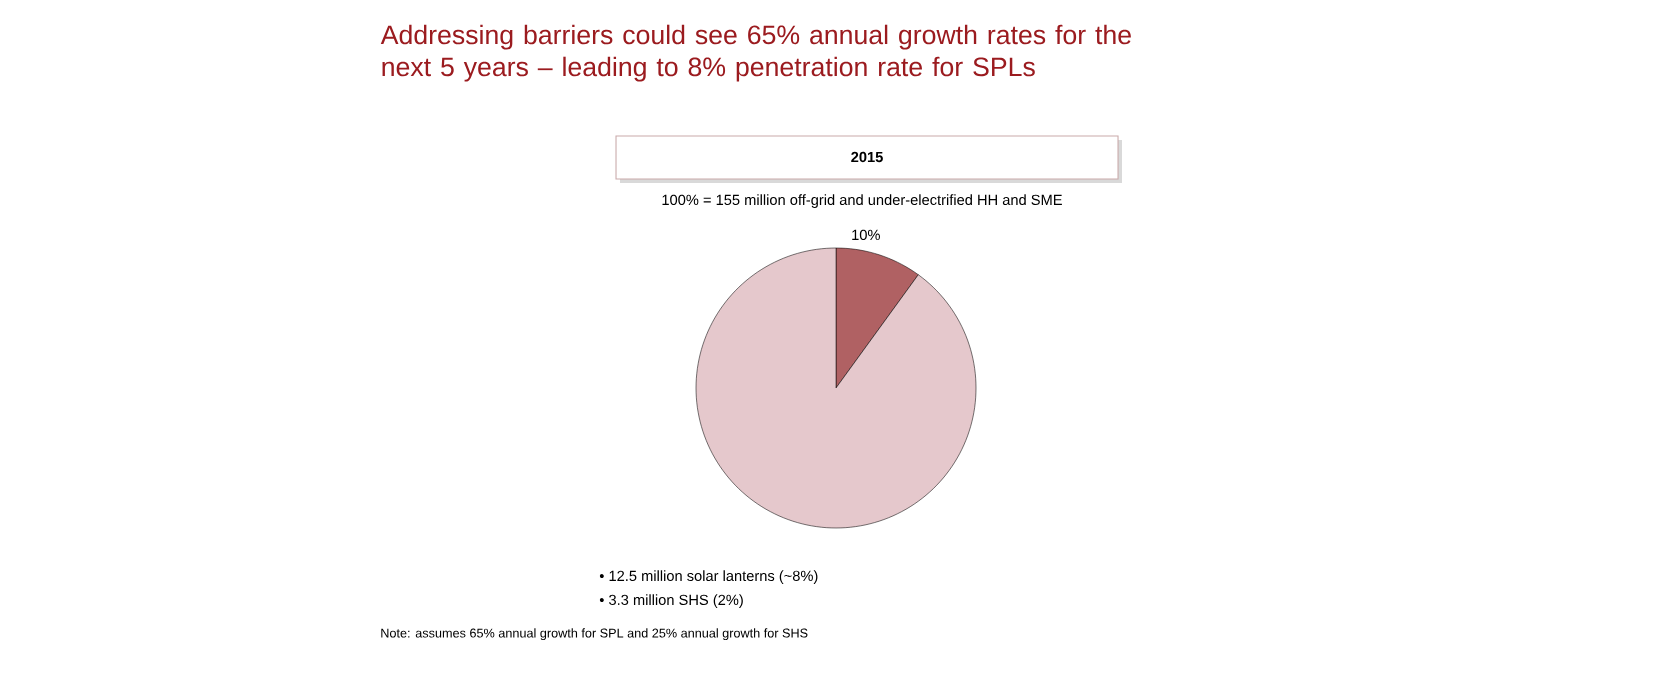 The height and width of the screenshot is (682, 1676). What do you see at coordinates (862, 201) in the screenshot?
I see `text: 100% = 155 million off-grid and under-electrified HH and SME` at bounding box center [862, 201].